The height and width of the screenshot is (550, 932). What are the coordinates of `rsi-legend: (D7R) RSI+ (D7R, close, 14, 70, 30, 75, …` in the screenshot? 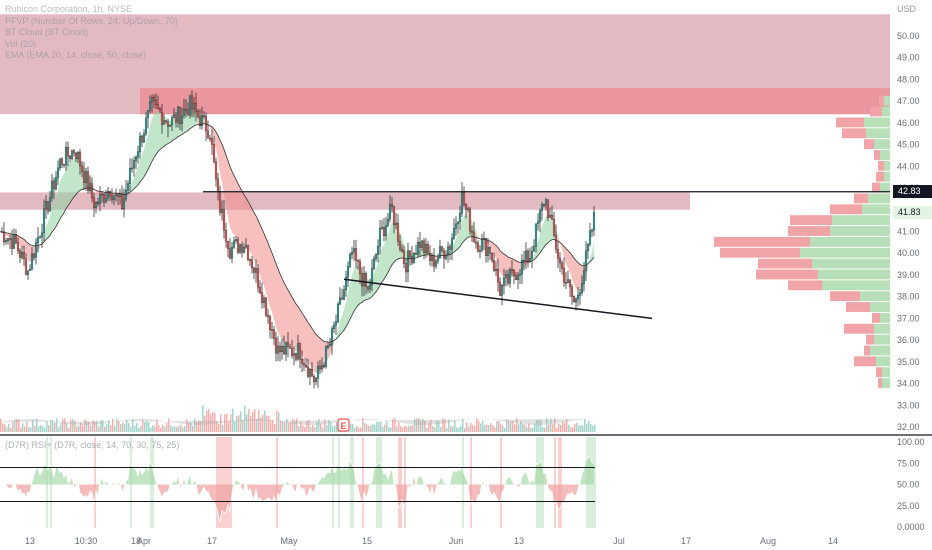 It's located at (92, 445).